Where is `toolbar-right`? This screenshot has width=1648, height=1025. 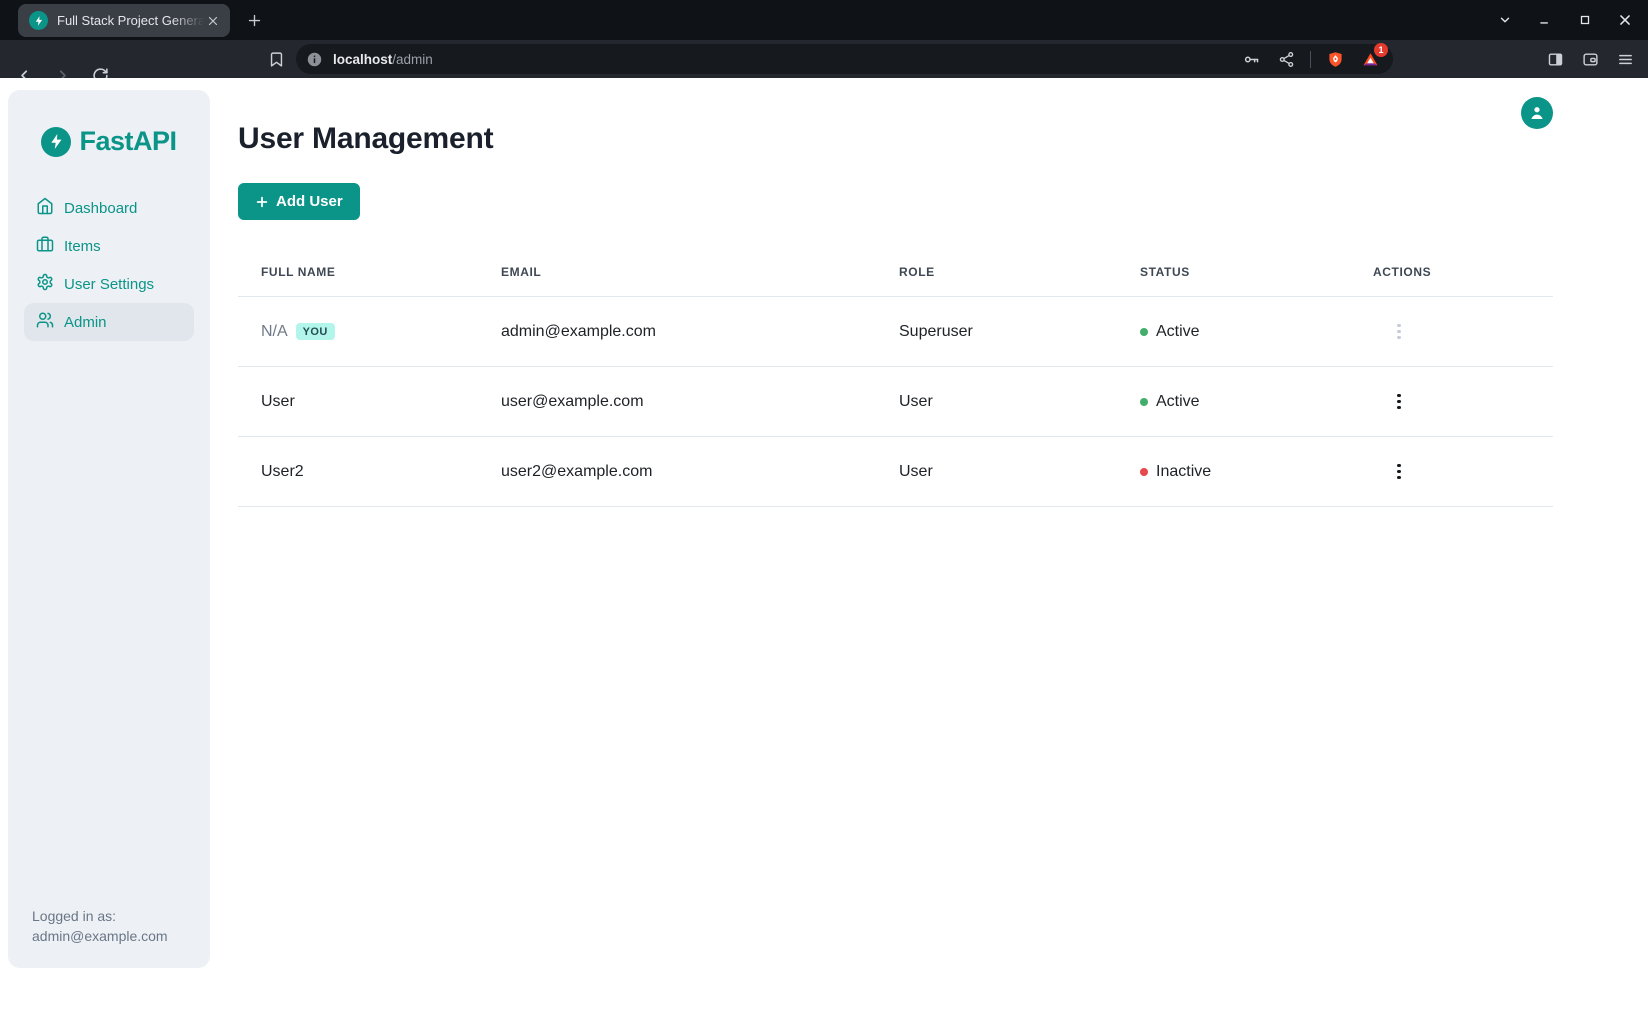
toolbar-right is located at coordinates (1590, 59).